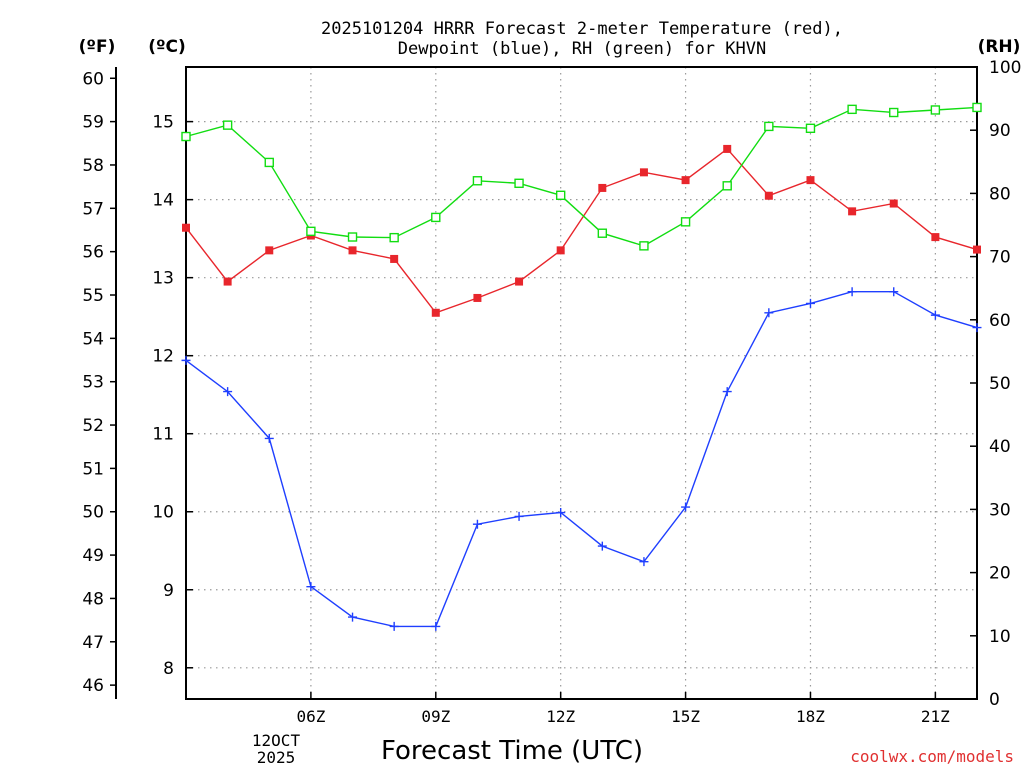  Describe the element at coordinates (93, 686) in the screenshot. I see `fahrenheit-tick-label: 46` at that location.